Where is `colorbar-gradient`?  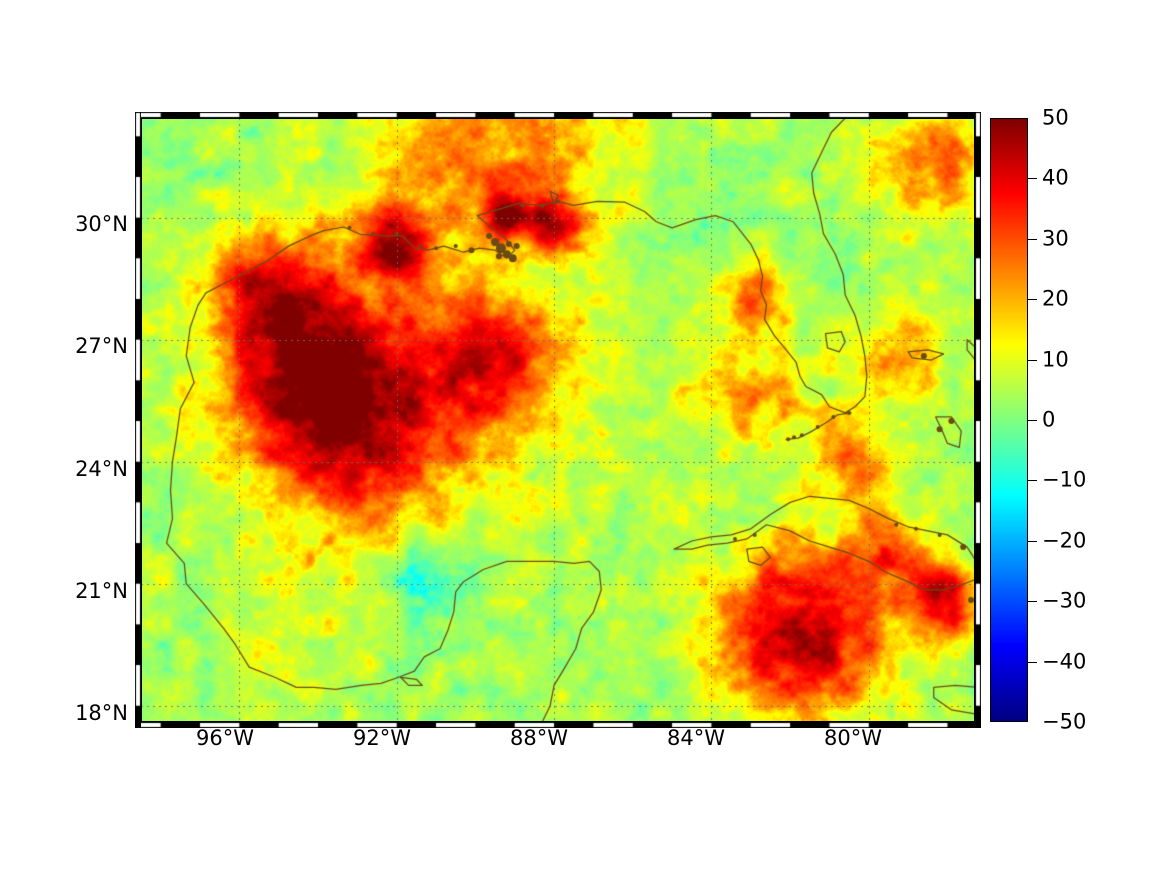
colorbar-gradient is located at coordinates (1009, 420).